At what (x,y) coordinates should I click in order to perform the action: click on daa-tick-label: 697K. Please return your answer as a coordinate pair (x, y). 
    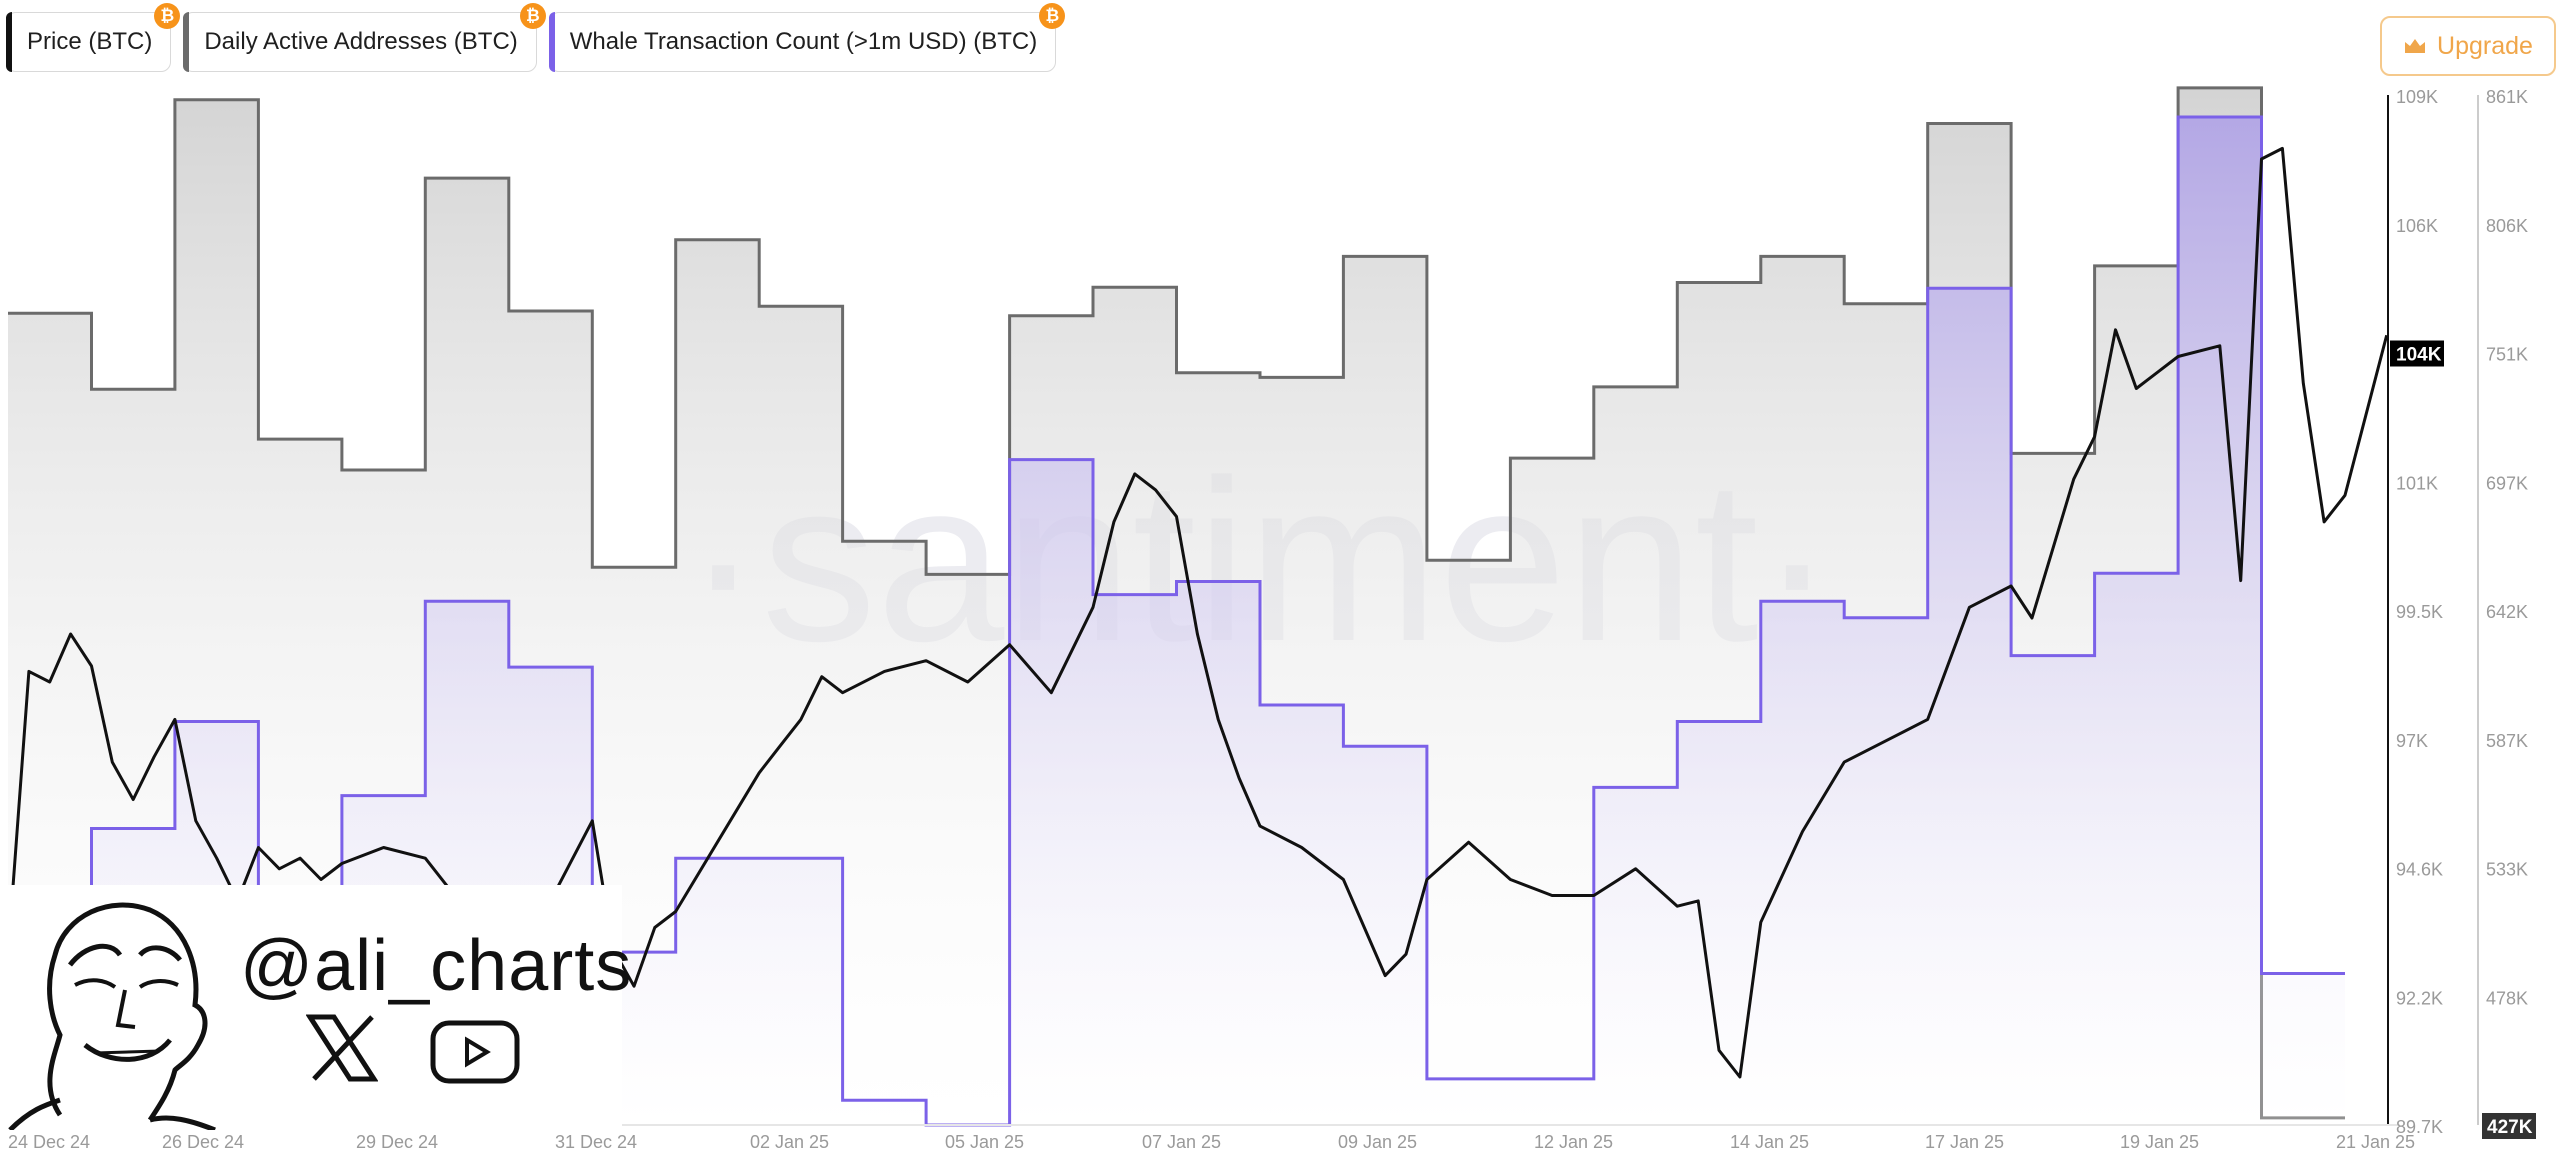
    Looking at the image, I should click on (2507, 483).